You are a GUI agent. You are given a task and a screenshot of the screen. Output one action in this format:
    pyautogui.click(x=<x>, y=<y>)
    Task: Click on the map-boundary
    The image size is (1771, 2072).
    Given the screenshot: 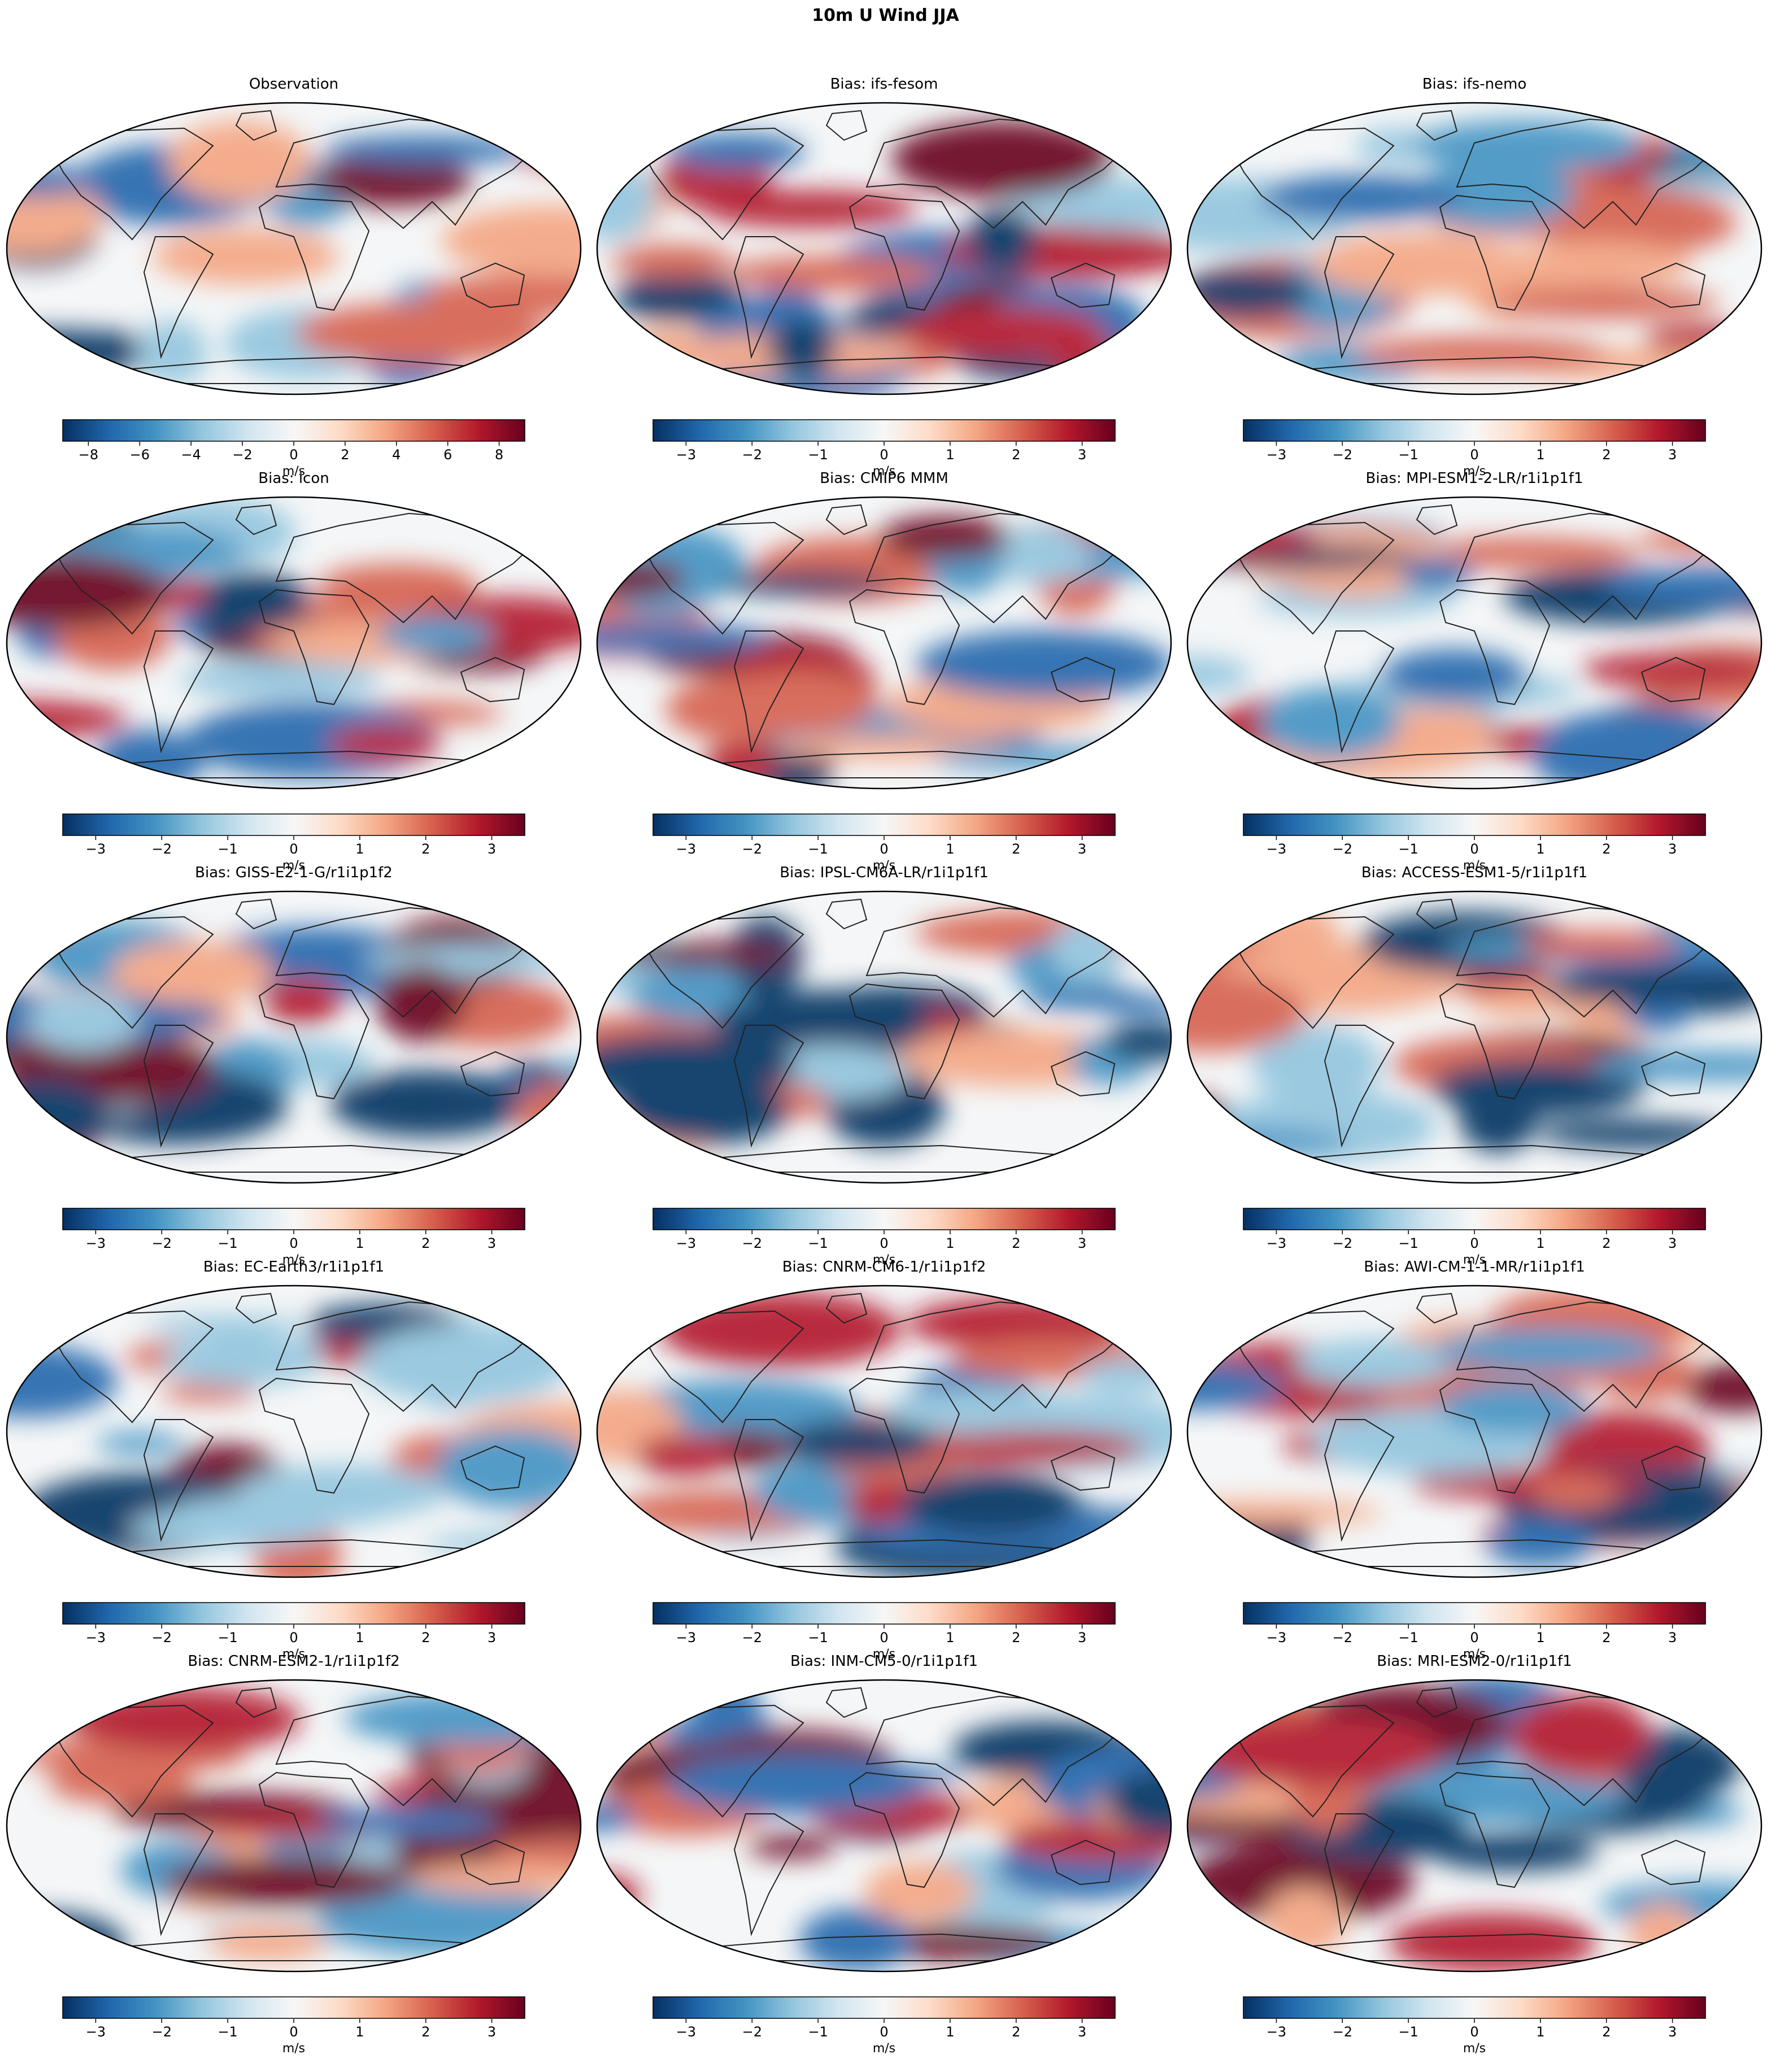 What is the action you would take?
    pyautogui.click(x=294, y=643)
    